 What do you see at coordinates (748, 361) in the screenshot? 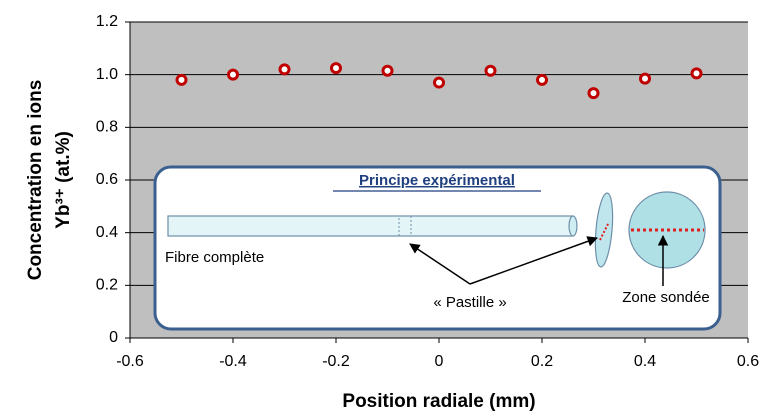
I see `x-tick-label: 0.6` at bounding box center [748, 361].